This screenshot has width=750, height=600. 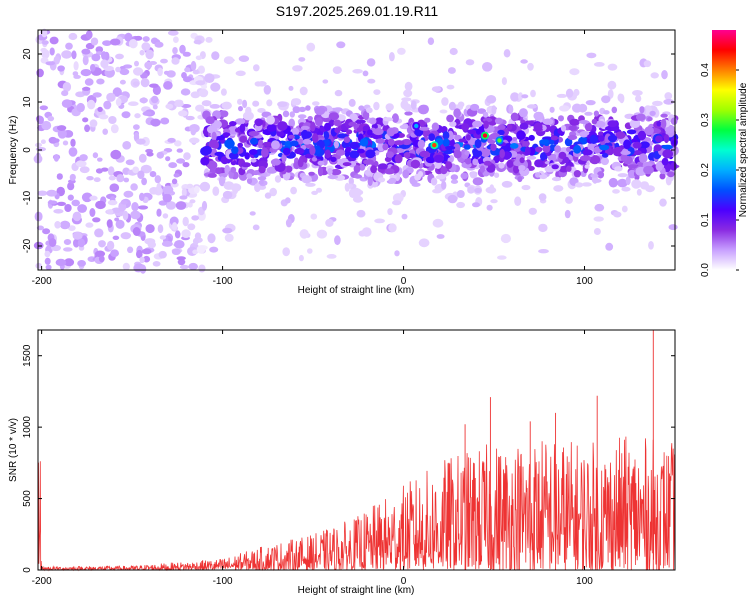 What do you see at coordinates (404, 581) in the screenshot?
I see `snr-x-tick-label: 0` at bounding box center [404, 581].